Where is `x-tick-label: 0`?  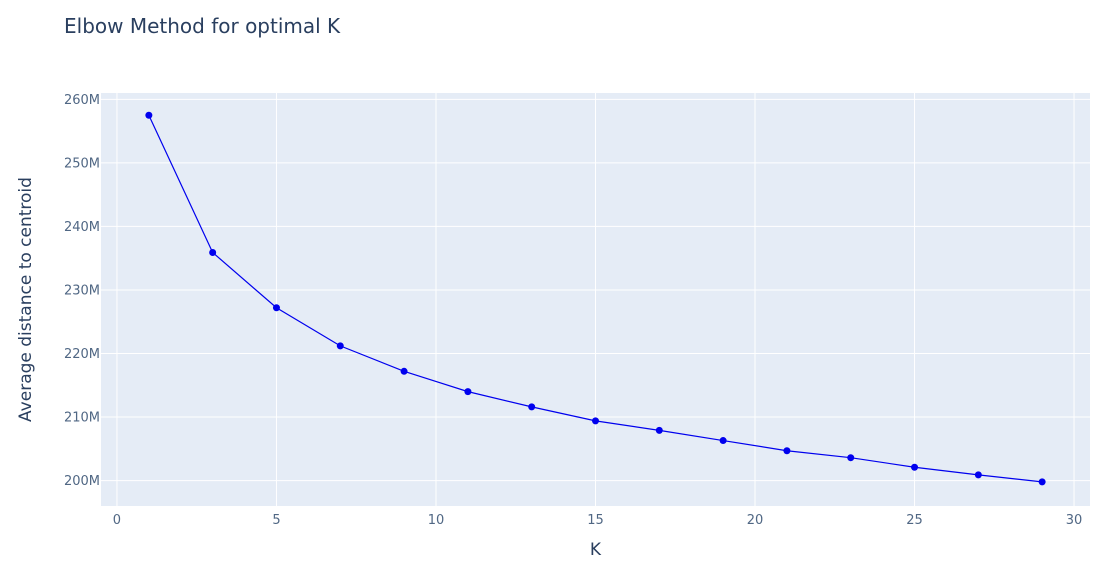
x-tick-label: 0 is located at coordinates (117, 520).